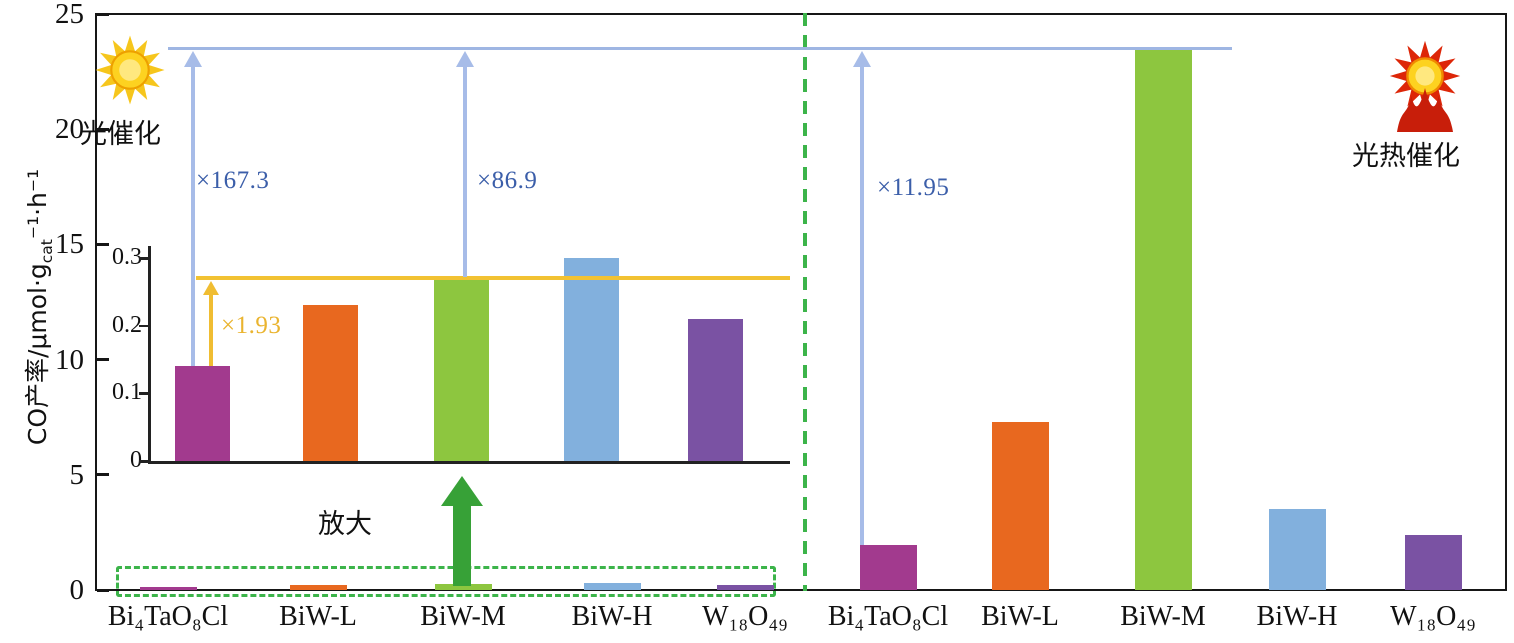  I want to click on sun-icon, so click(130, 70).